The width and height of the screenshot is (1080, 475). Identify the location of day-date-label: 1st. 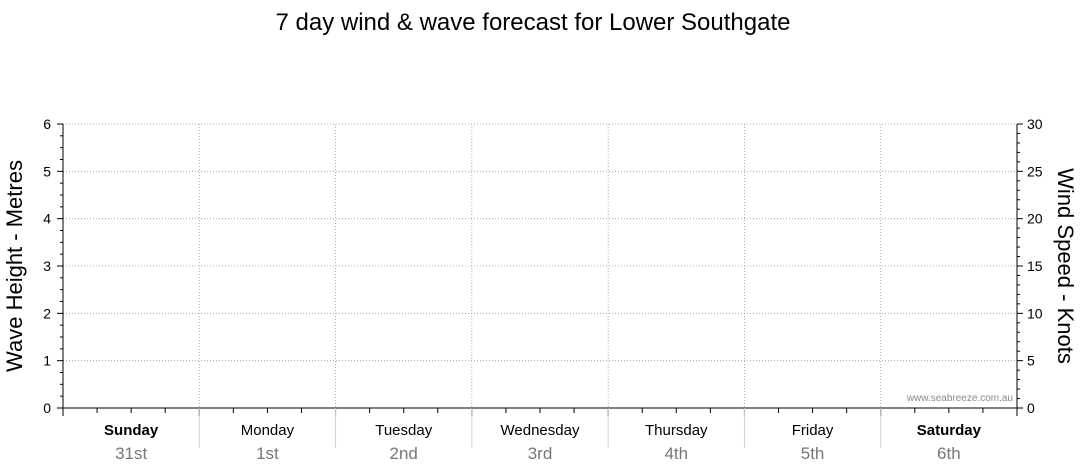
(267, 453).